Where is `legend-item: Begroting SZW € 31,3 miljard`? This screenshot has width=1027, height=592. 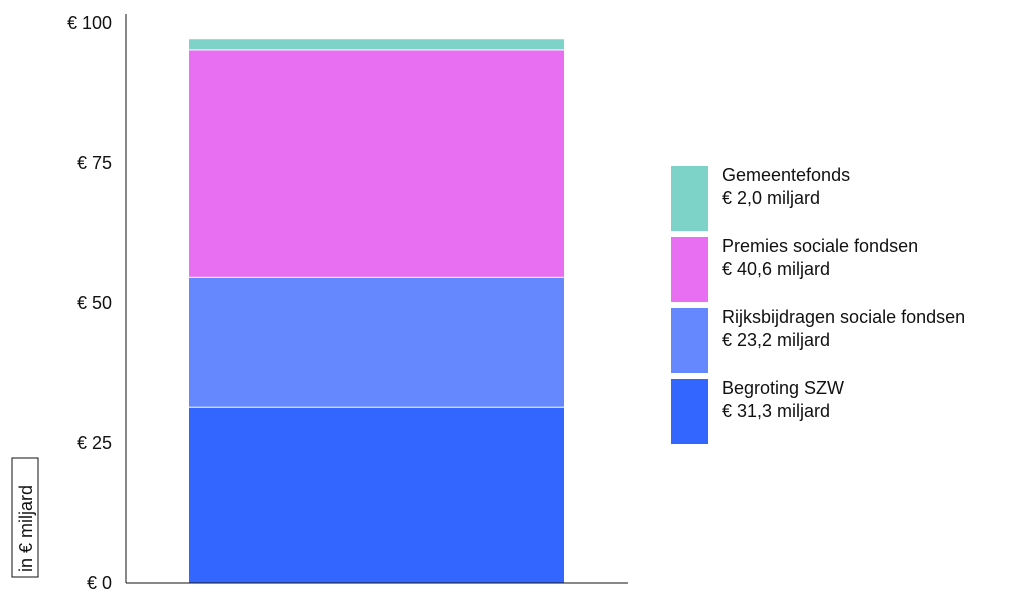 legend-item: Begroting SZW € 31,3 miljard is located at coordinates (849, 410).